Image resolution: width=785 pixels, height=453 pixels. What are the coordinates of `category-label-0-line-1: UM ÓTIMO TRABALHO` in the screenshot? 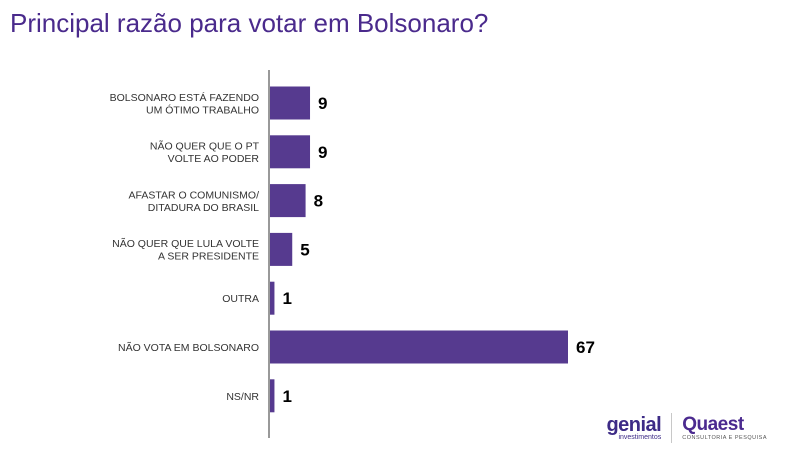 It's located at (202, 109).